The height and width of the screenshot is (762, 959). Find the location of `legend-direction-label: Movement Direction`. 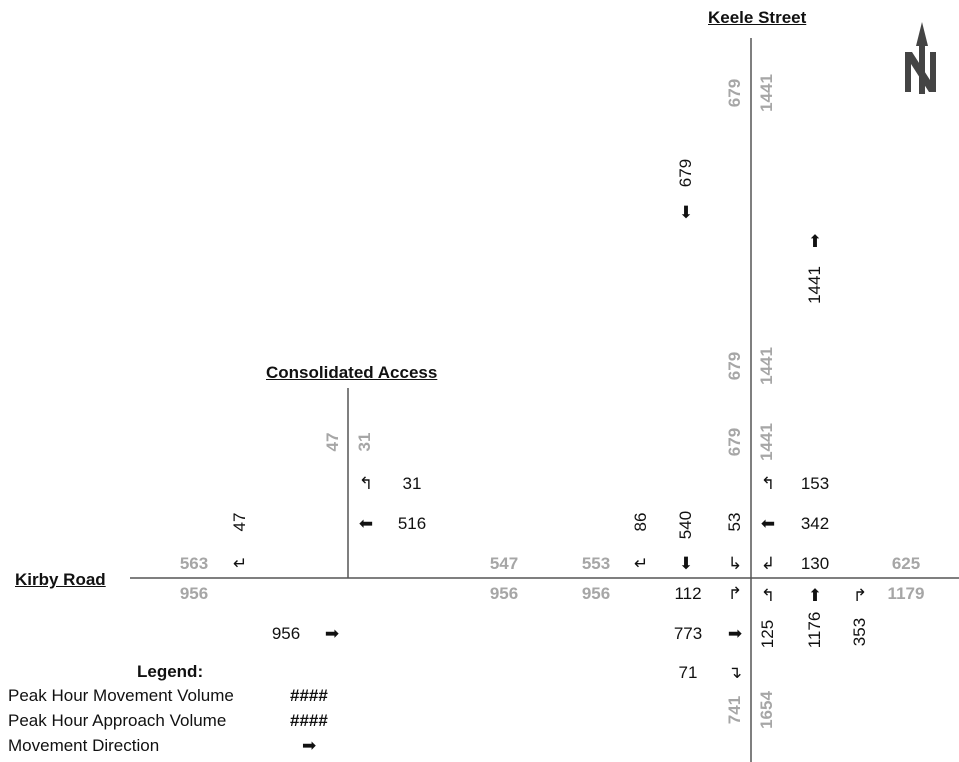

legend-direction-label: Movement Direction is located at coordinates (84, 745).